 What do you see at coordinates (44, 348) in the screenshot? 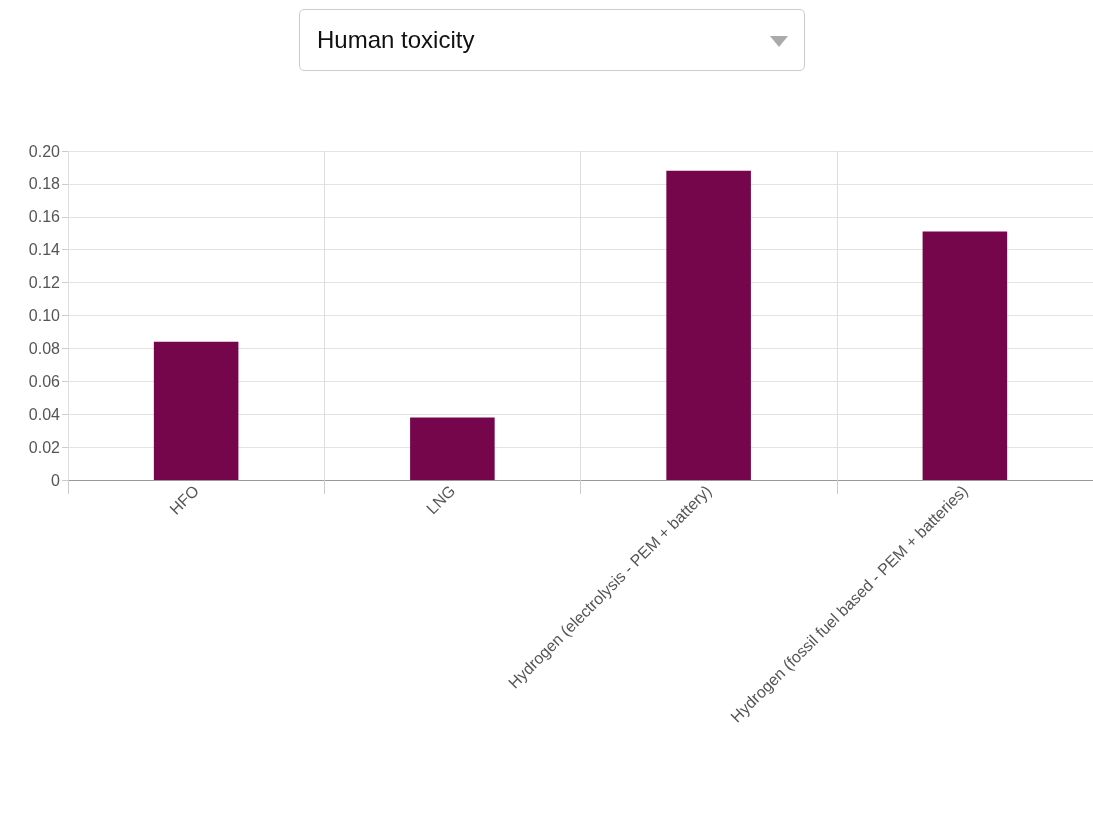
I see `y-tick-label: 0.08` at bounding box center [44, 348].